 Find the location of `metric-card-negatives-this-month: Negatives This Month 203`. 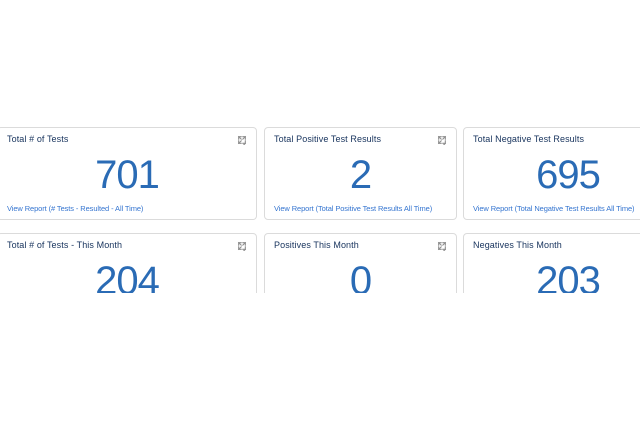

metric-card-negatives-this-month: Negatives This Month 203 is located at coordinates (551, 263).